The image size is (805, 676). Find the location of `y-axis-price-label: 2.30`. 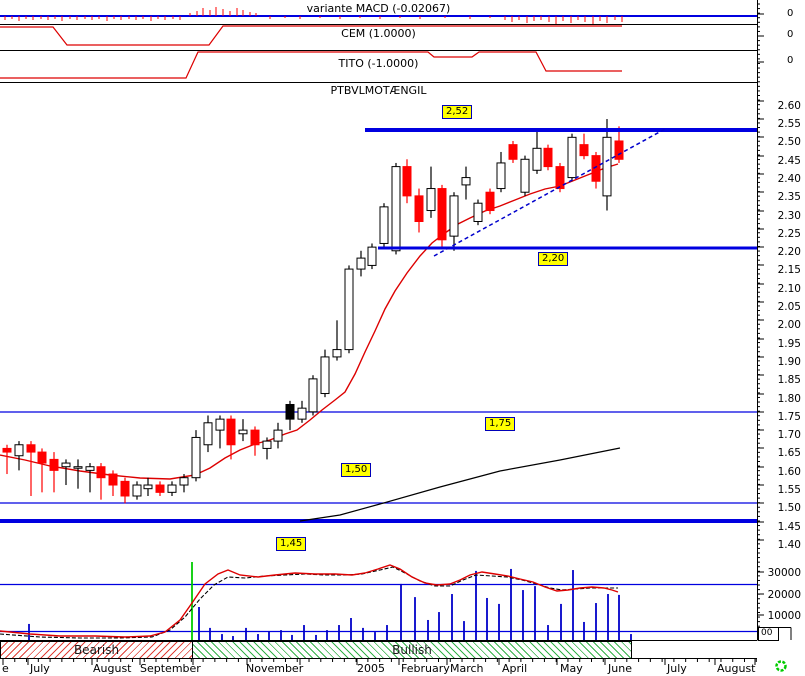

y-axis-price-label: 2.30 is located at coordinates (789, 216).